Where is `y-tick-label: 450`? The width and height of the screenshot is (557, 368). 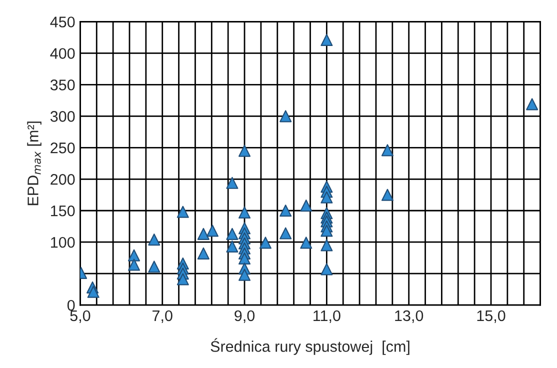 y-tick-label: 450 is located at coordinates (62, 22).